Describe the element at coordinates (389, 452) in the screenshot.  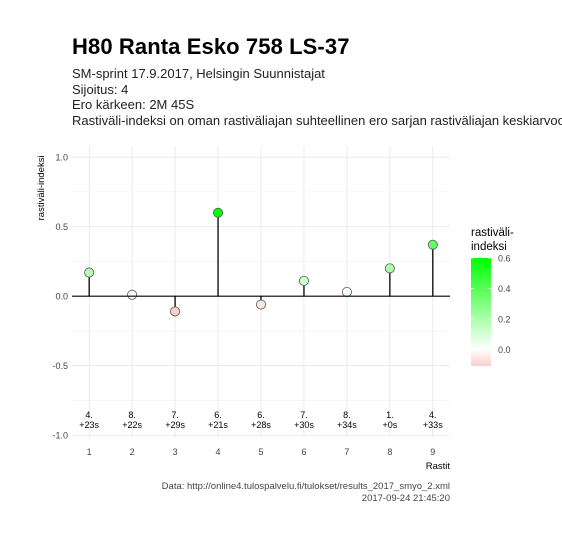
I see `x-tick-label: 8` at that location.